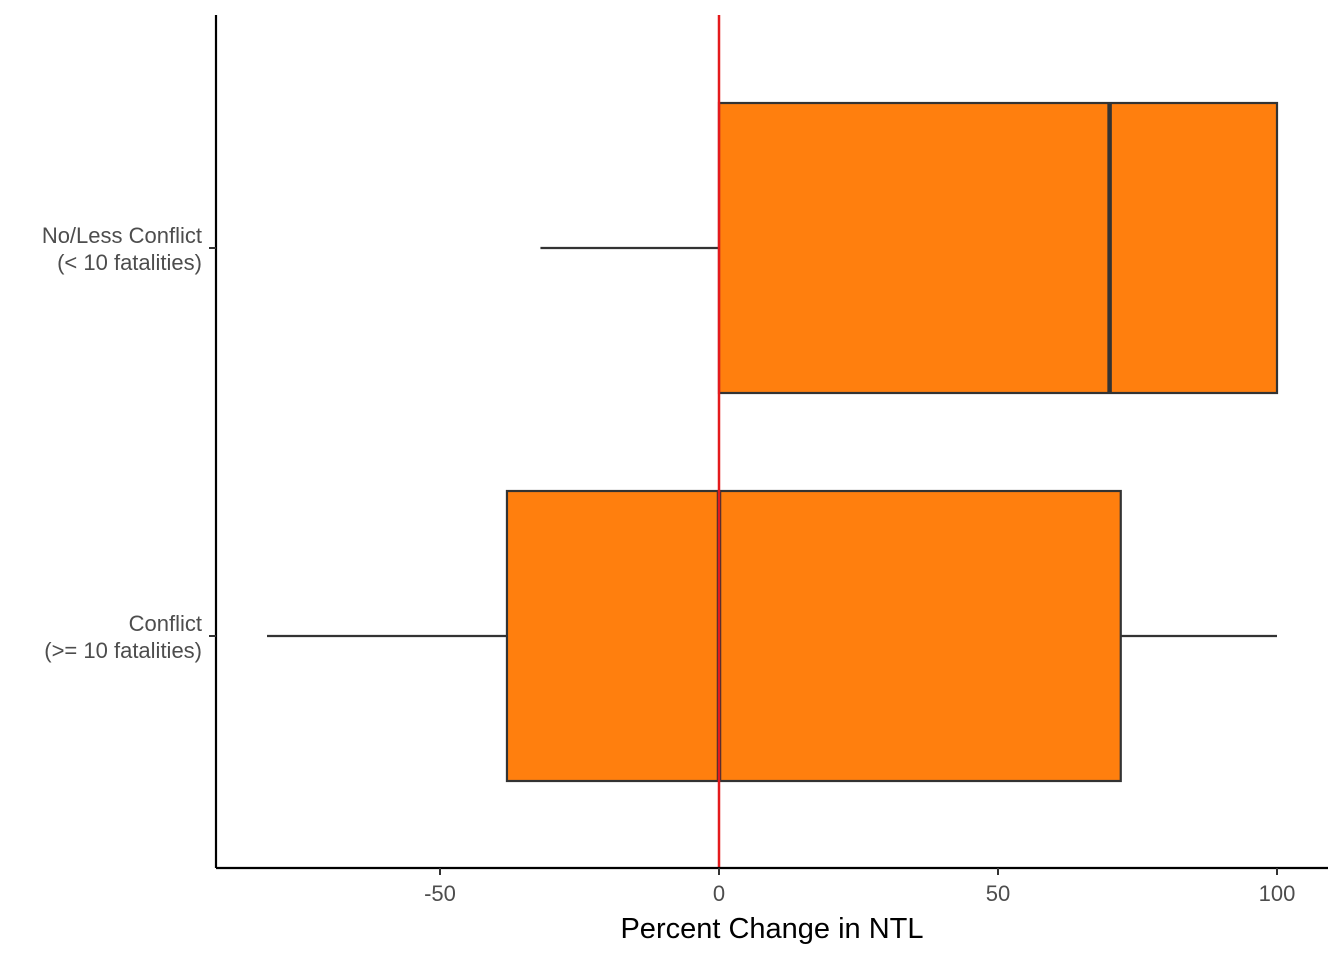  What do you see at coordinates (165, 623) in the screenshot?
I see `y-tick-label-line: Conflict` at bounding box center [165, 623].